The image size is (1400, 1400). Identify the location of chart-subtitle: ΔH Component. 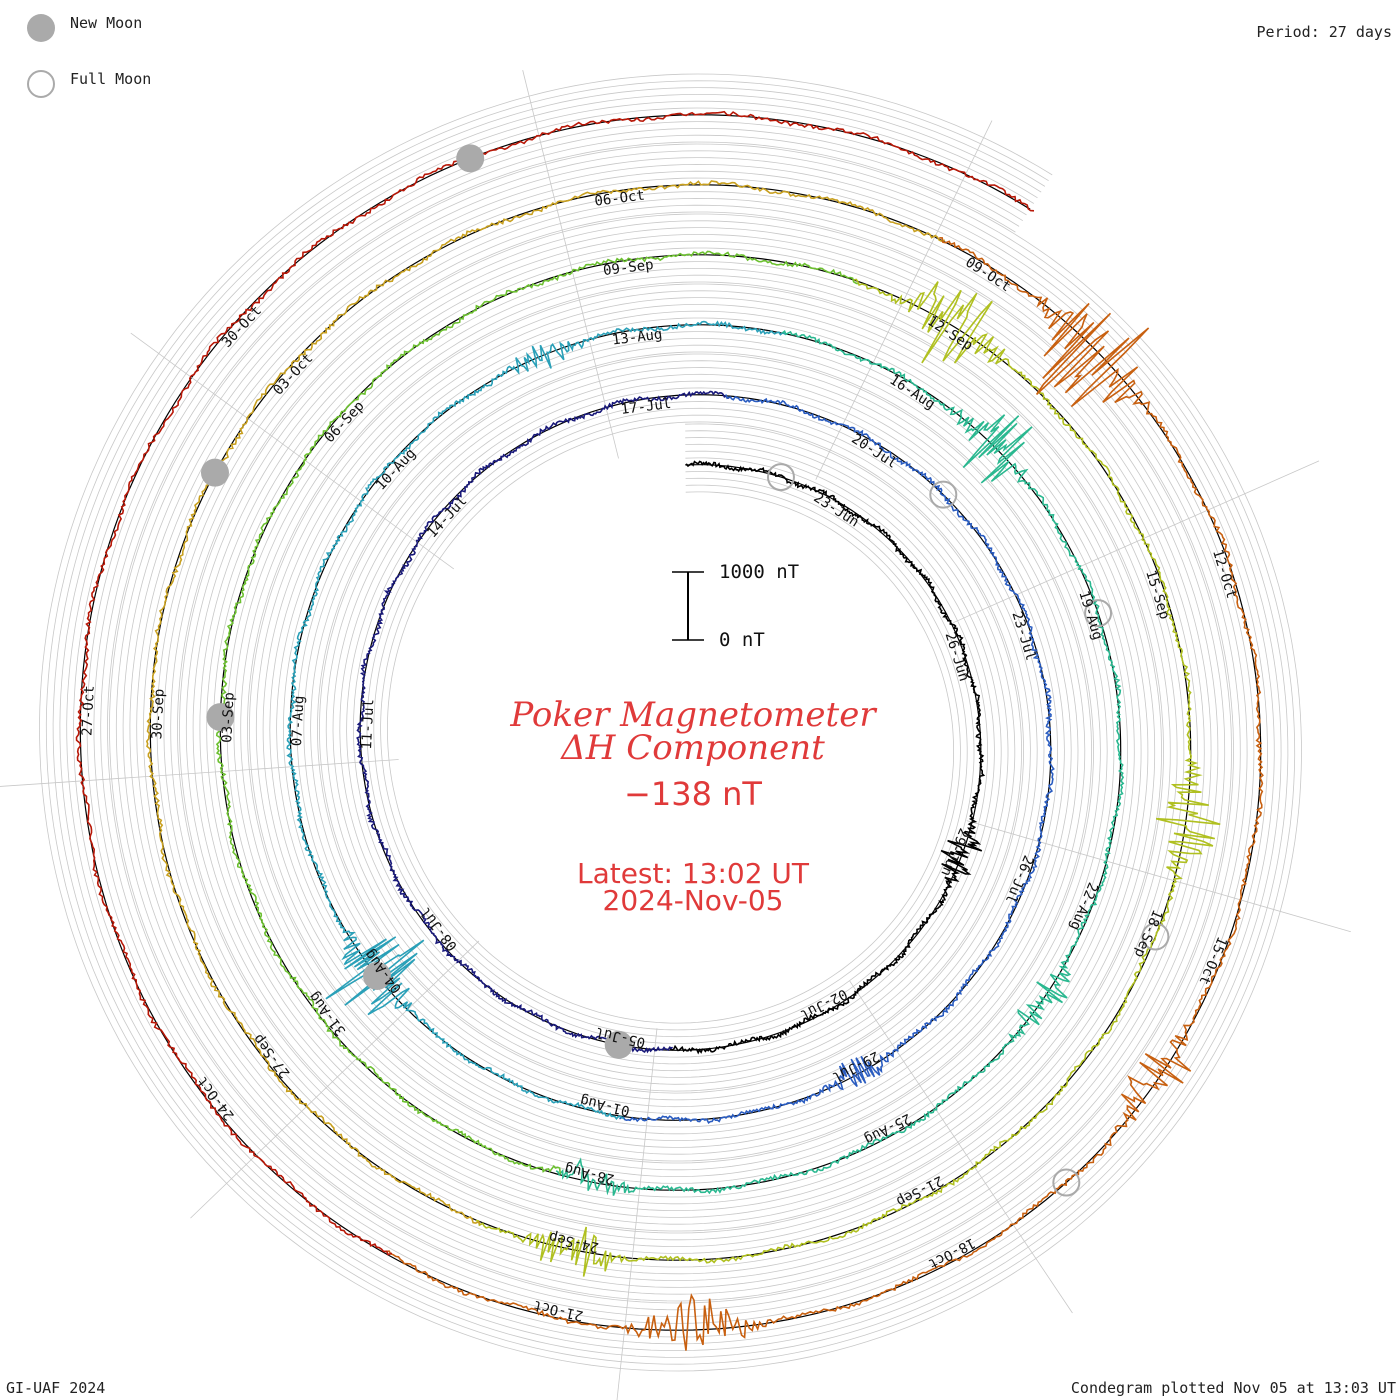
(693, 748).